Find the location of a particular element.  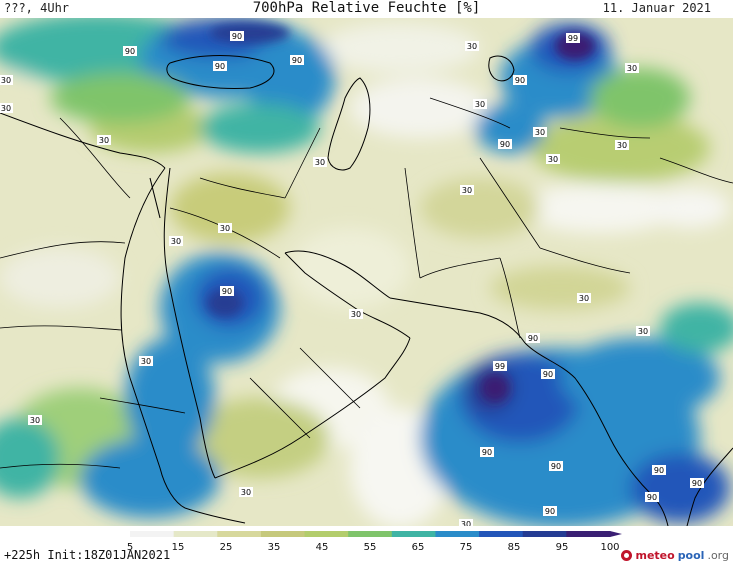

meteopool-logo: meteo pool .org is located at coordinates (675, 555).